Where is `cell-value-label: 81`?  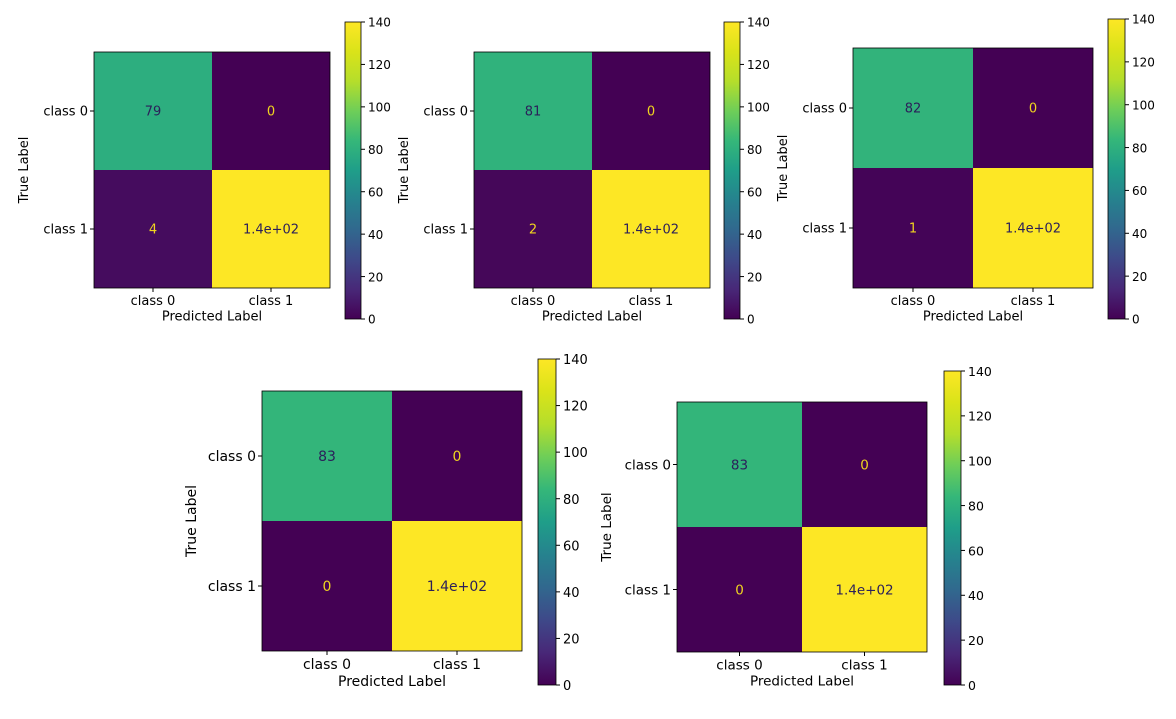 cell-value-label: 81 is located at coordinates (533, 112).